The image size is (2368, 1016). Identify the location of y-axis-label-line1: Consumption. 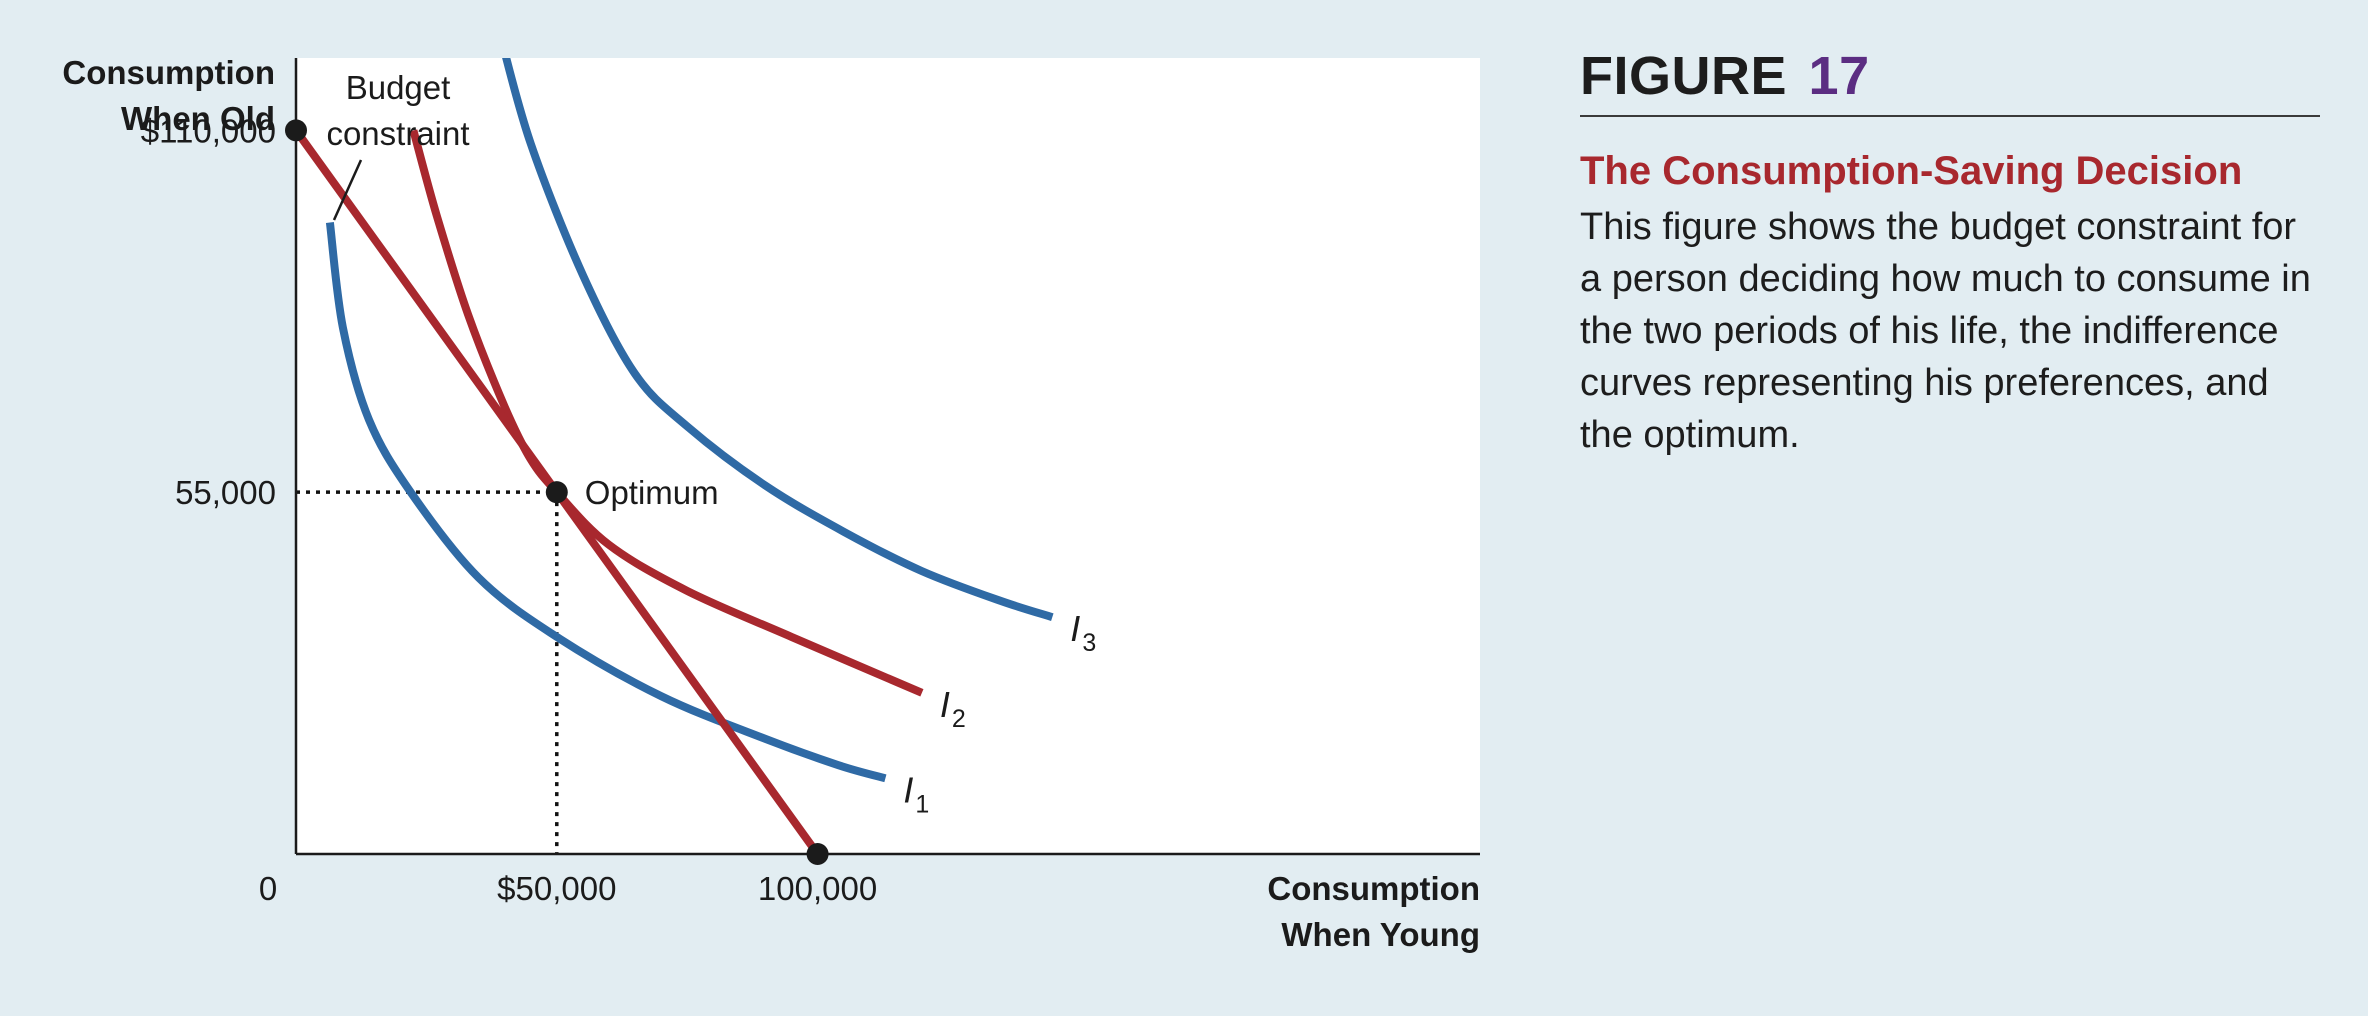
(168, 72).